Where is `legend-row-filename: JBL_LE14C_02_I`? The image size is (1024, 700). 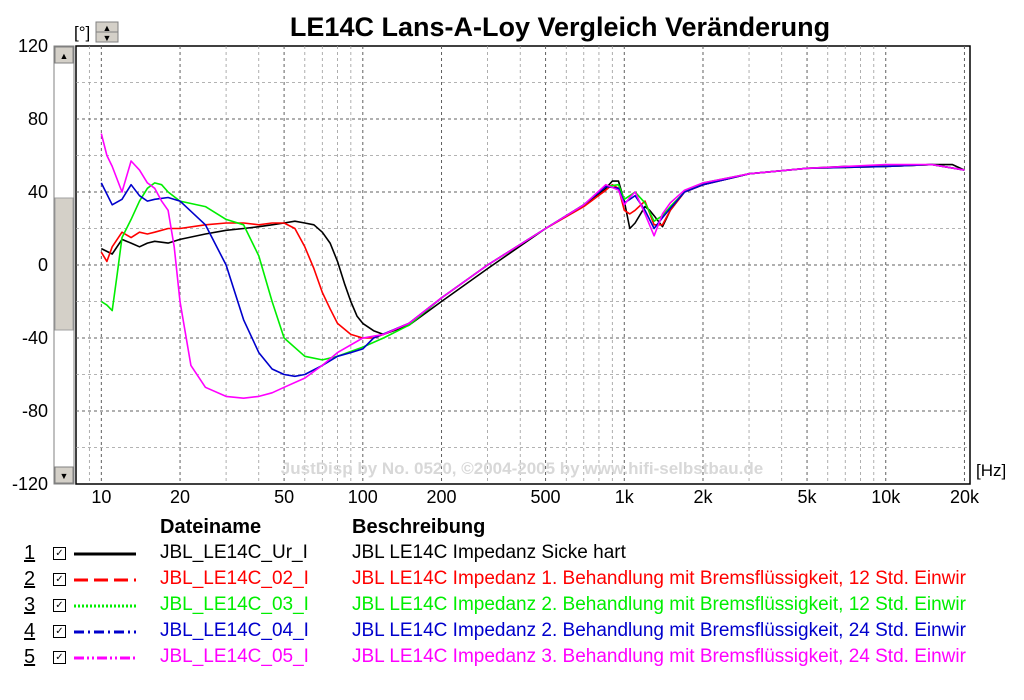
legend-row-filename: JBL_LE14C_02_I is located at coordinates (234, 578).